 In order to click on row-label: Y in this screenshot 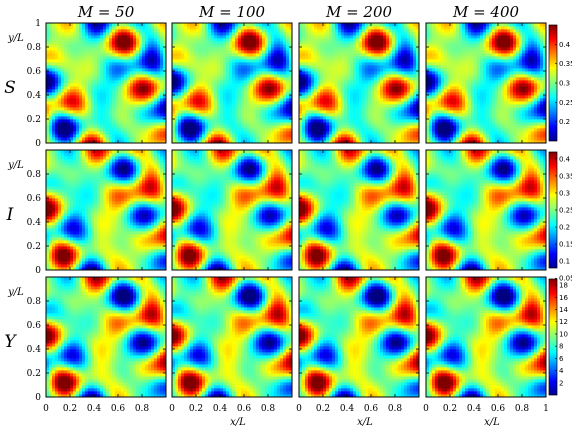, I will do `click(10, 342)`.